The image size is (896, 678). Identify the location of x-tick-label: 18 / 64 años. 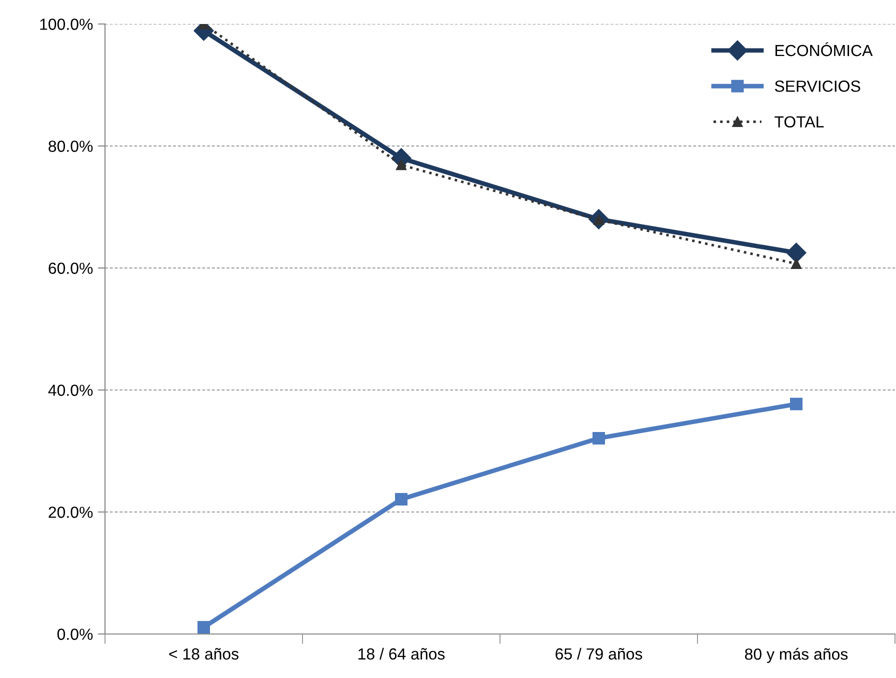
(401, 654).